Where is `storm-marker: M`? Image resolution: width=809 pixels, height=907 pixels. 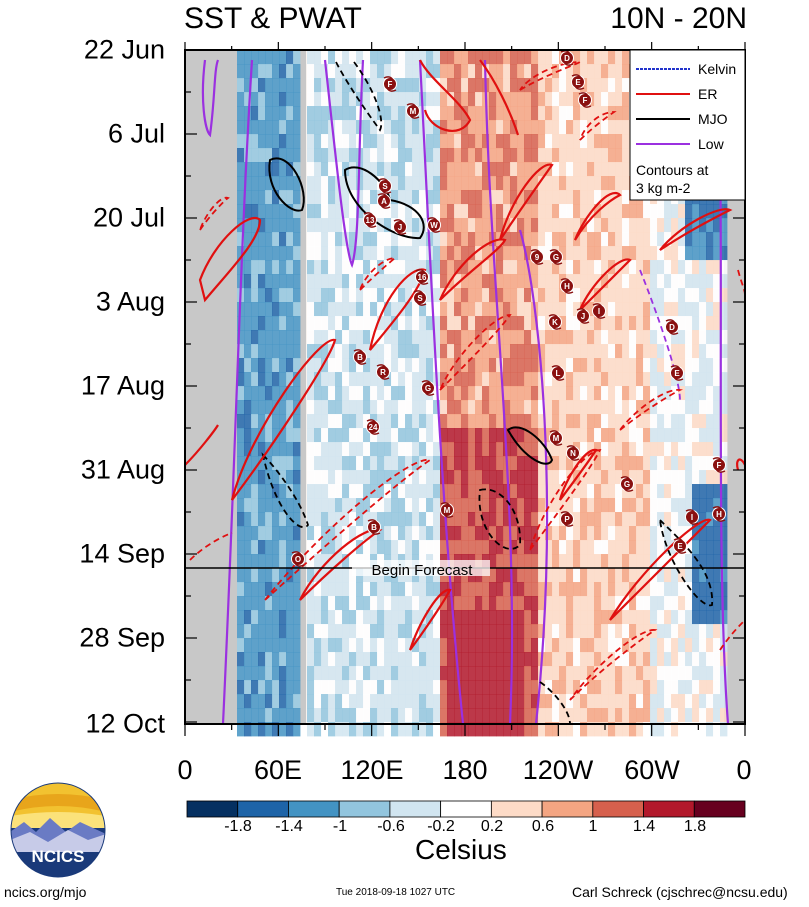 storm-marker: M is located at coordinates (447, 510).